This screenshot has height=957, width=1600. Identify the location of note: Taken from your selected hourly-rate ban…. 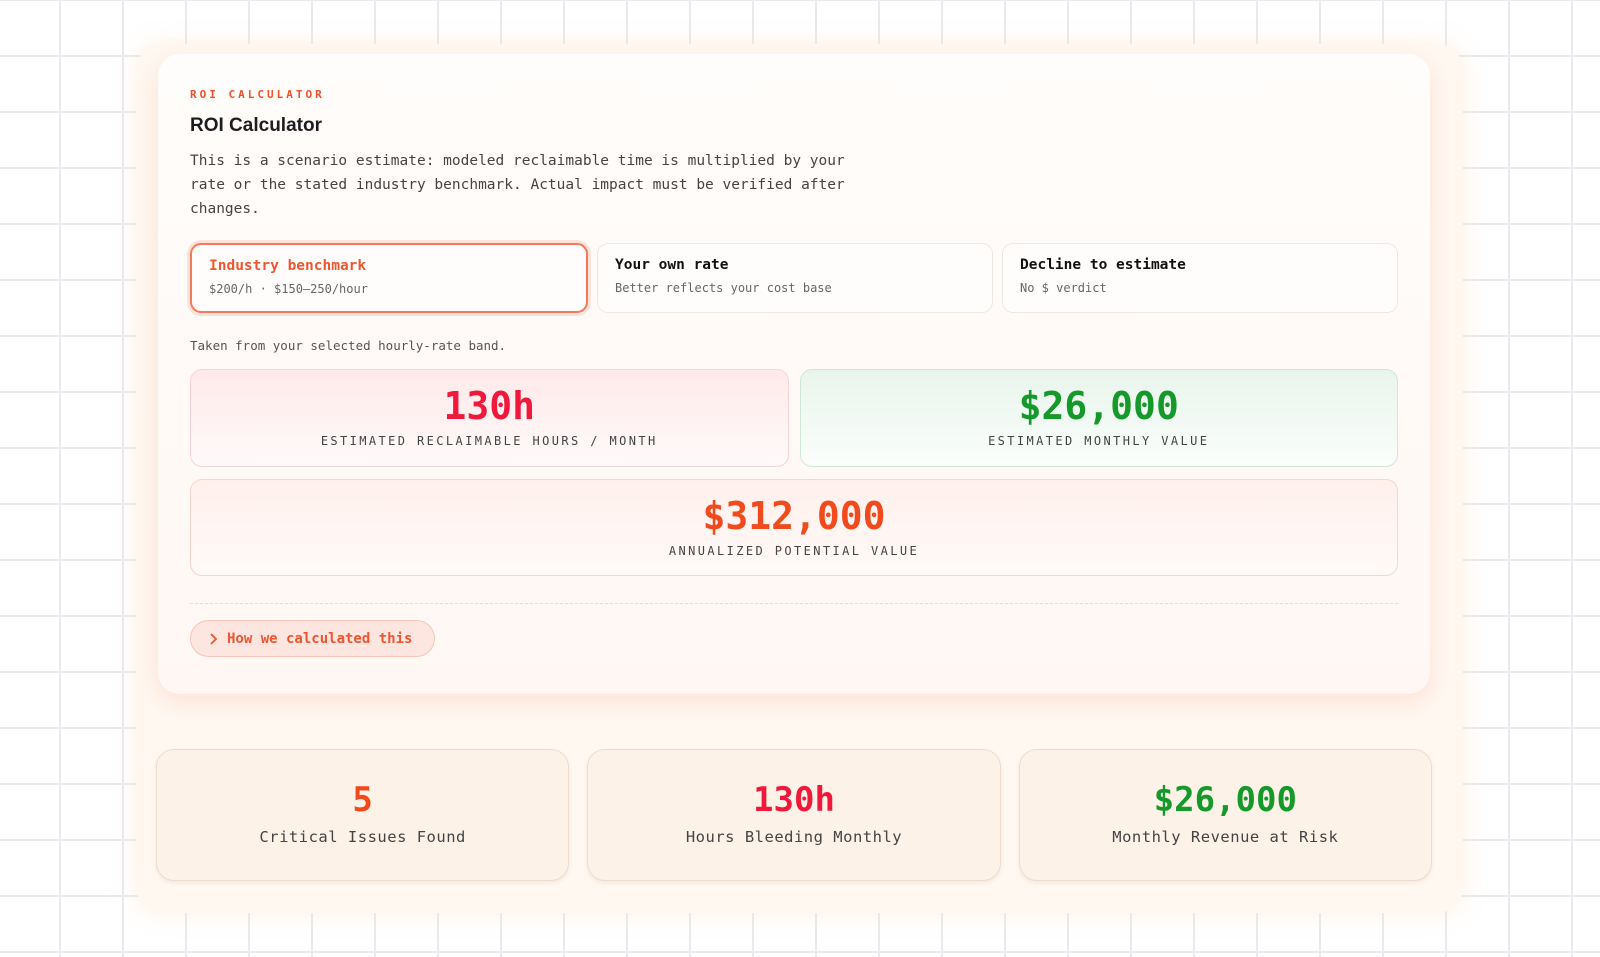
(348, 345).